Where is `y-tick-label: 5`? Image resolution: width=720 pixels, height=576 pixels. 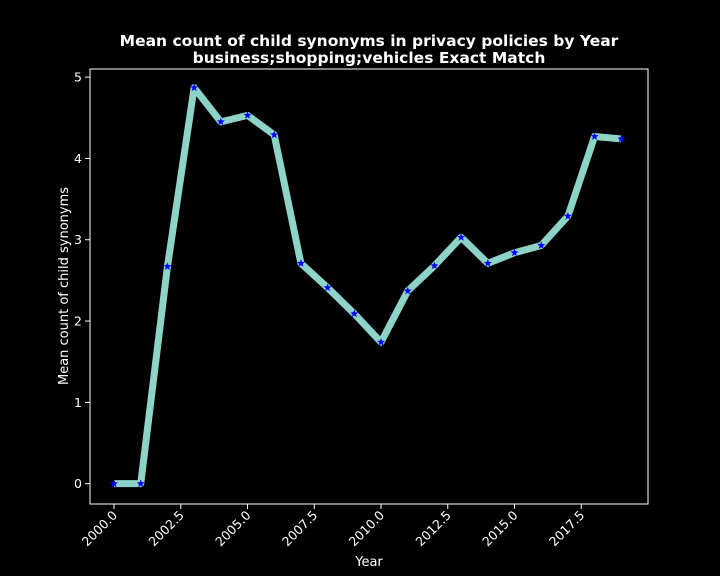 y-tick-label: 5 is located at coordinates (78, 77).